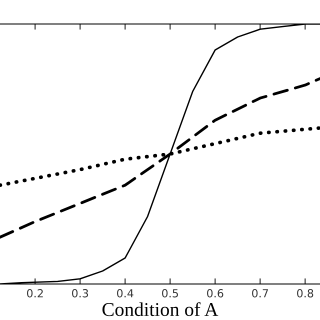  What do you see at coordinates (170, 293) in the screenshot?
I see `x-tick-label: 0.5` at bounding box center [170, 293].